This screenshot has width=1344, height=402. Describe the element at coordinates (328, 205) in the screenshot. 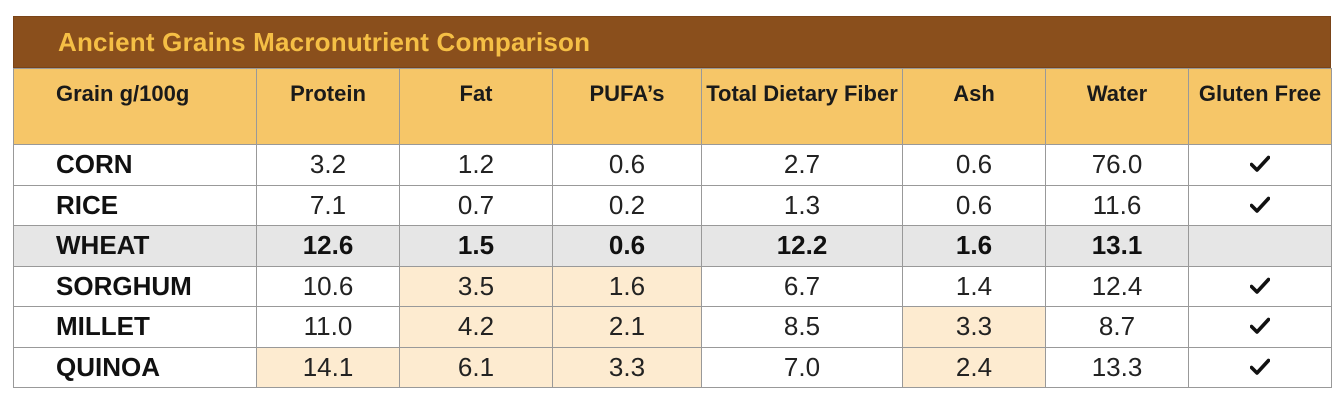

I see `protein-cell: 7.1` at that location.